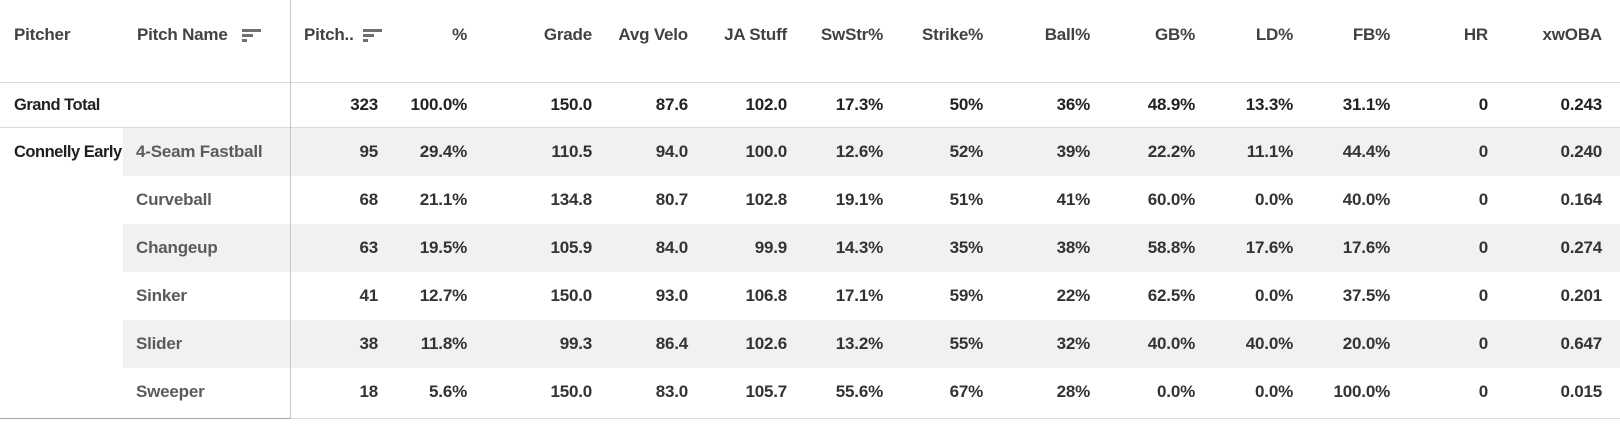  I want to click on value-avg_velo: 80.7, so click(650, 200).